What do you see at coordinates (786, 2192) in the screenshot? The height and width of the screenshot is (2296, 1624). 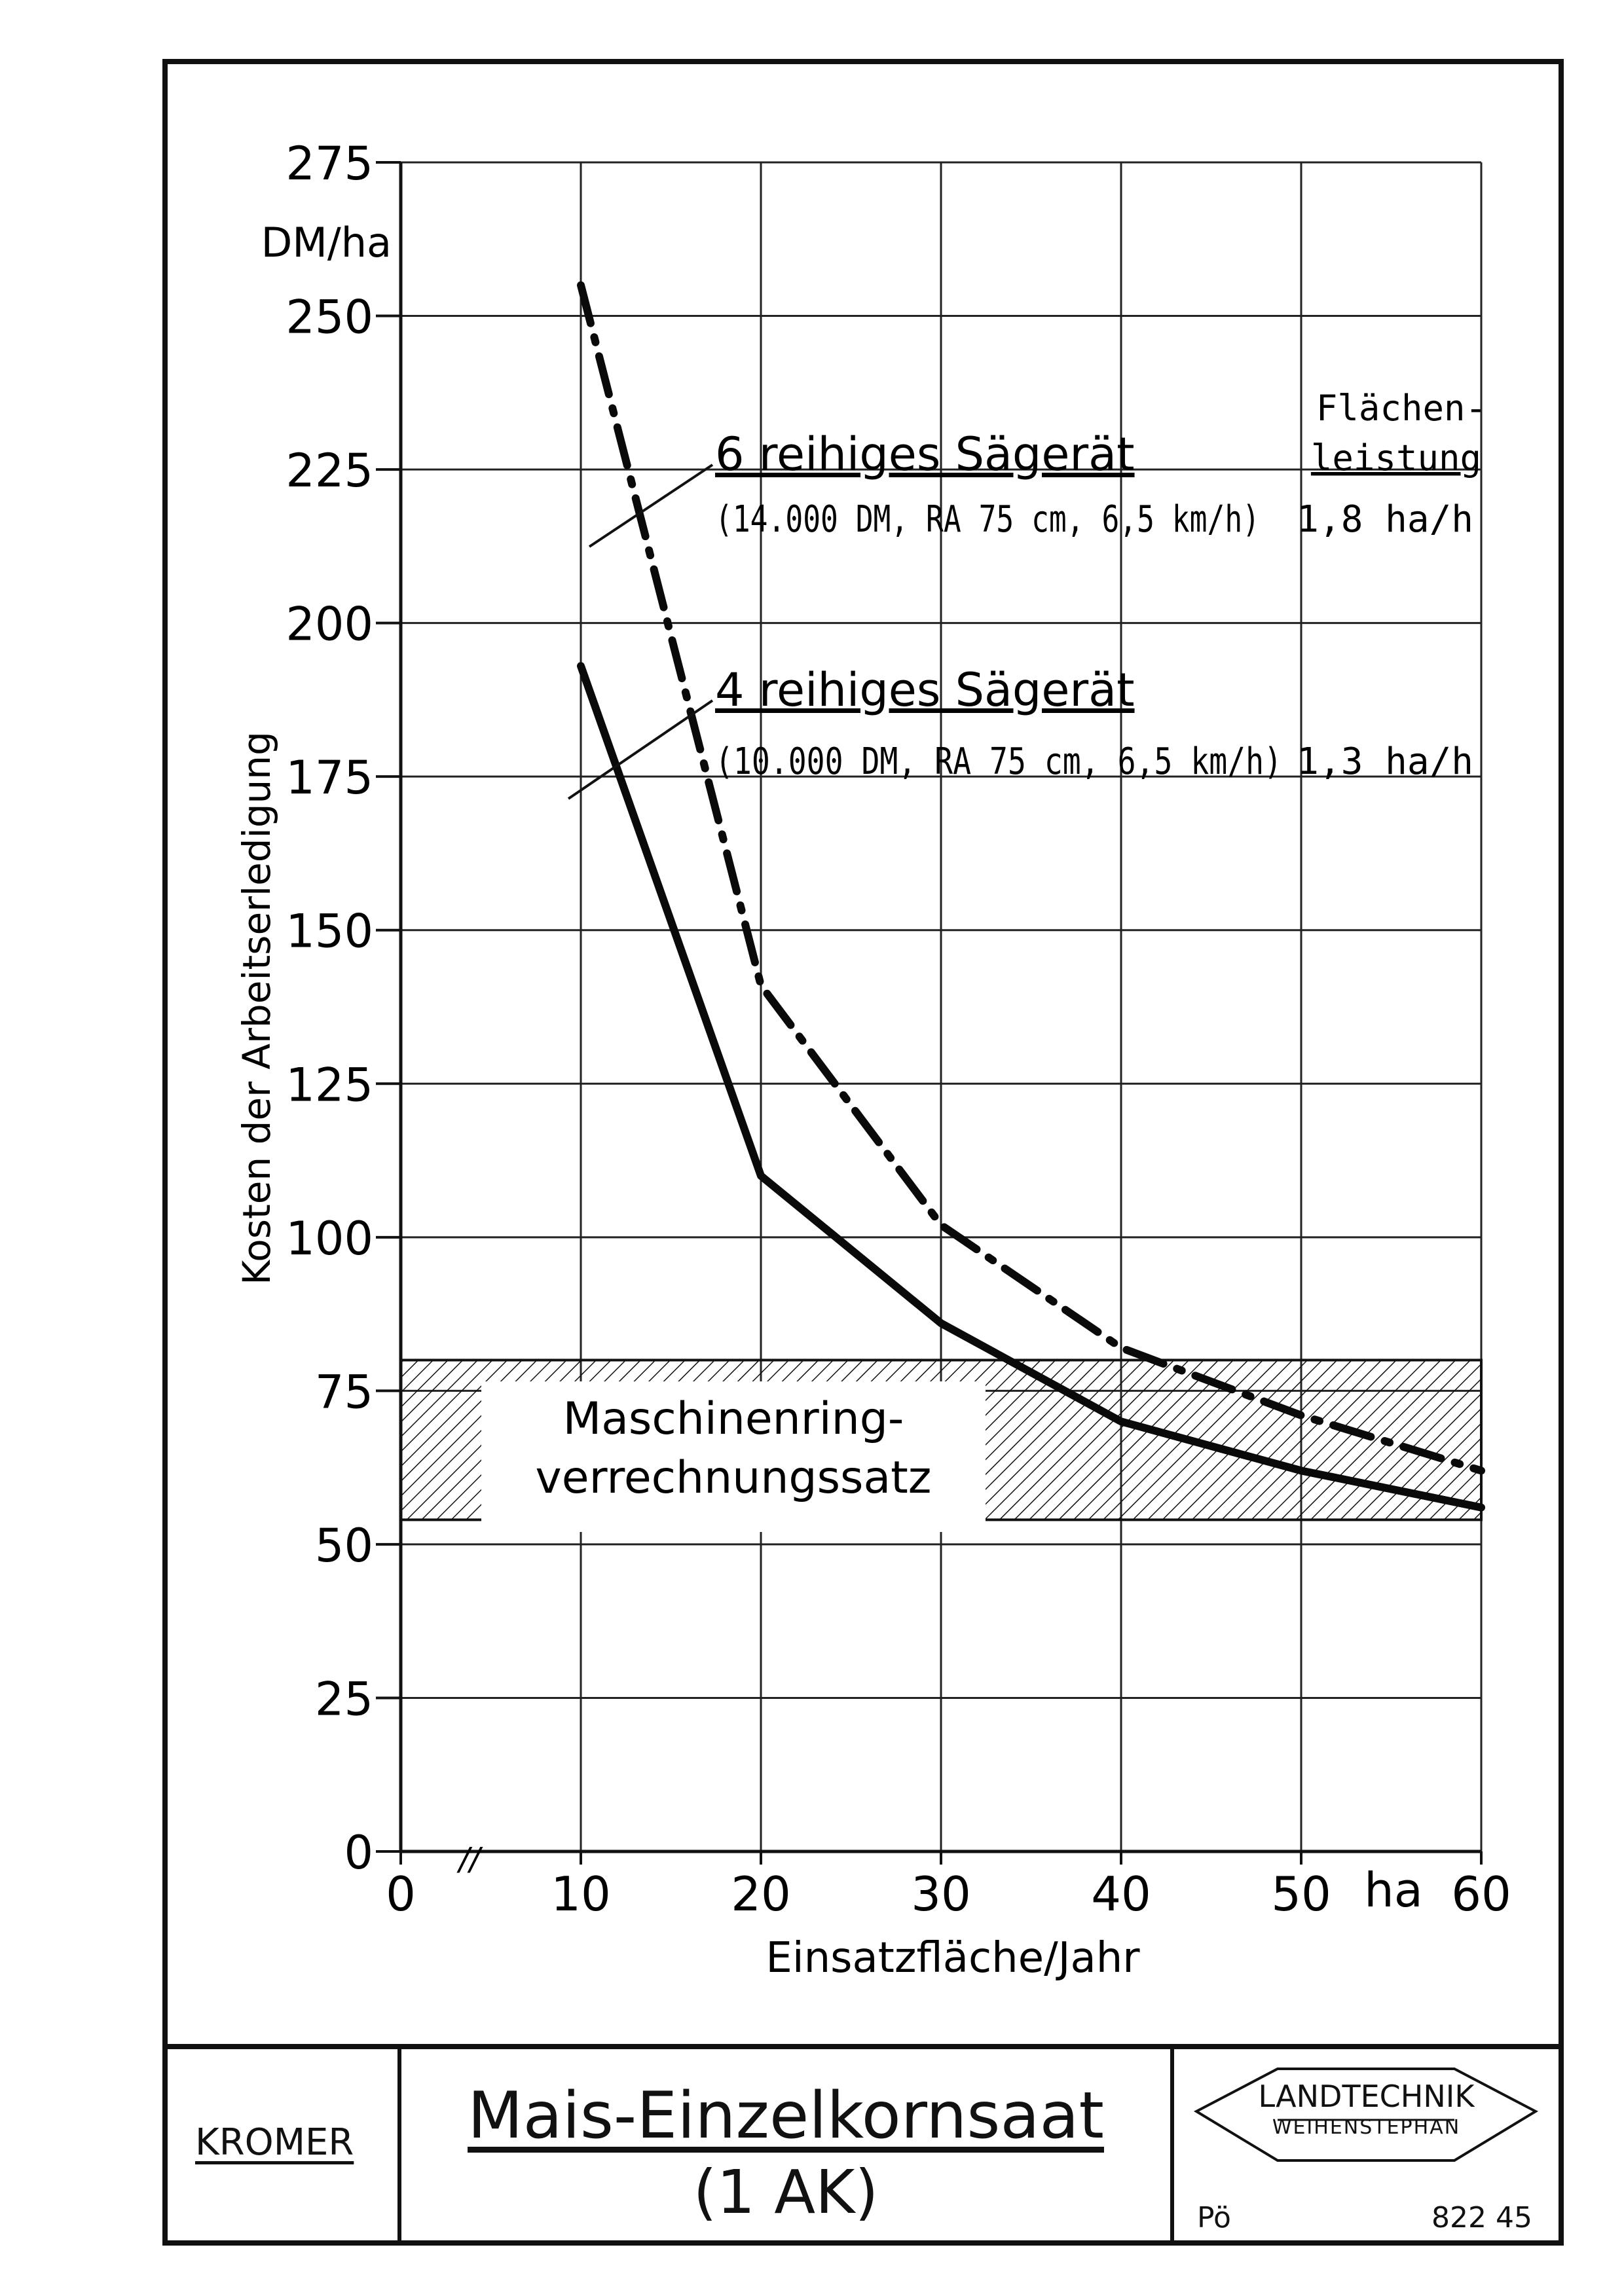 I see `drawing-subtitle: (1 AK)` at bounding box center [786, 2192].